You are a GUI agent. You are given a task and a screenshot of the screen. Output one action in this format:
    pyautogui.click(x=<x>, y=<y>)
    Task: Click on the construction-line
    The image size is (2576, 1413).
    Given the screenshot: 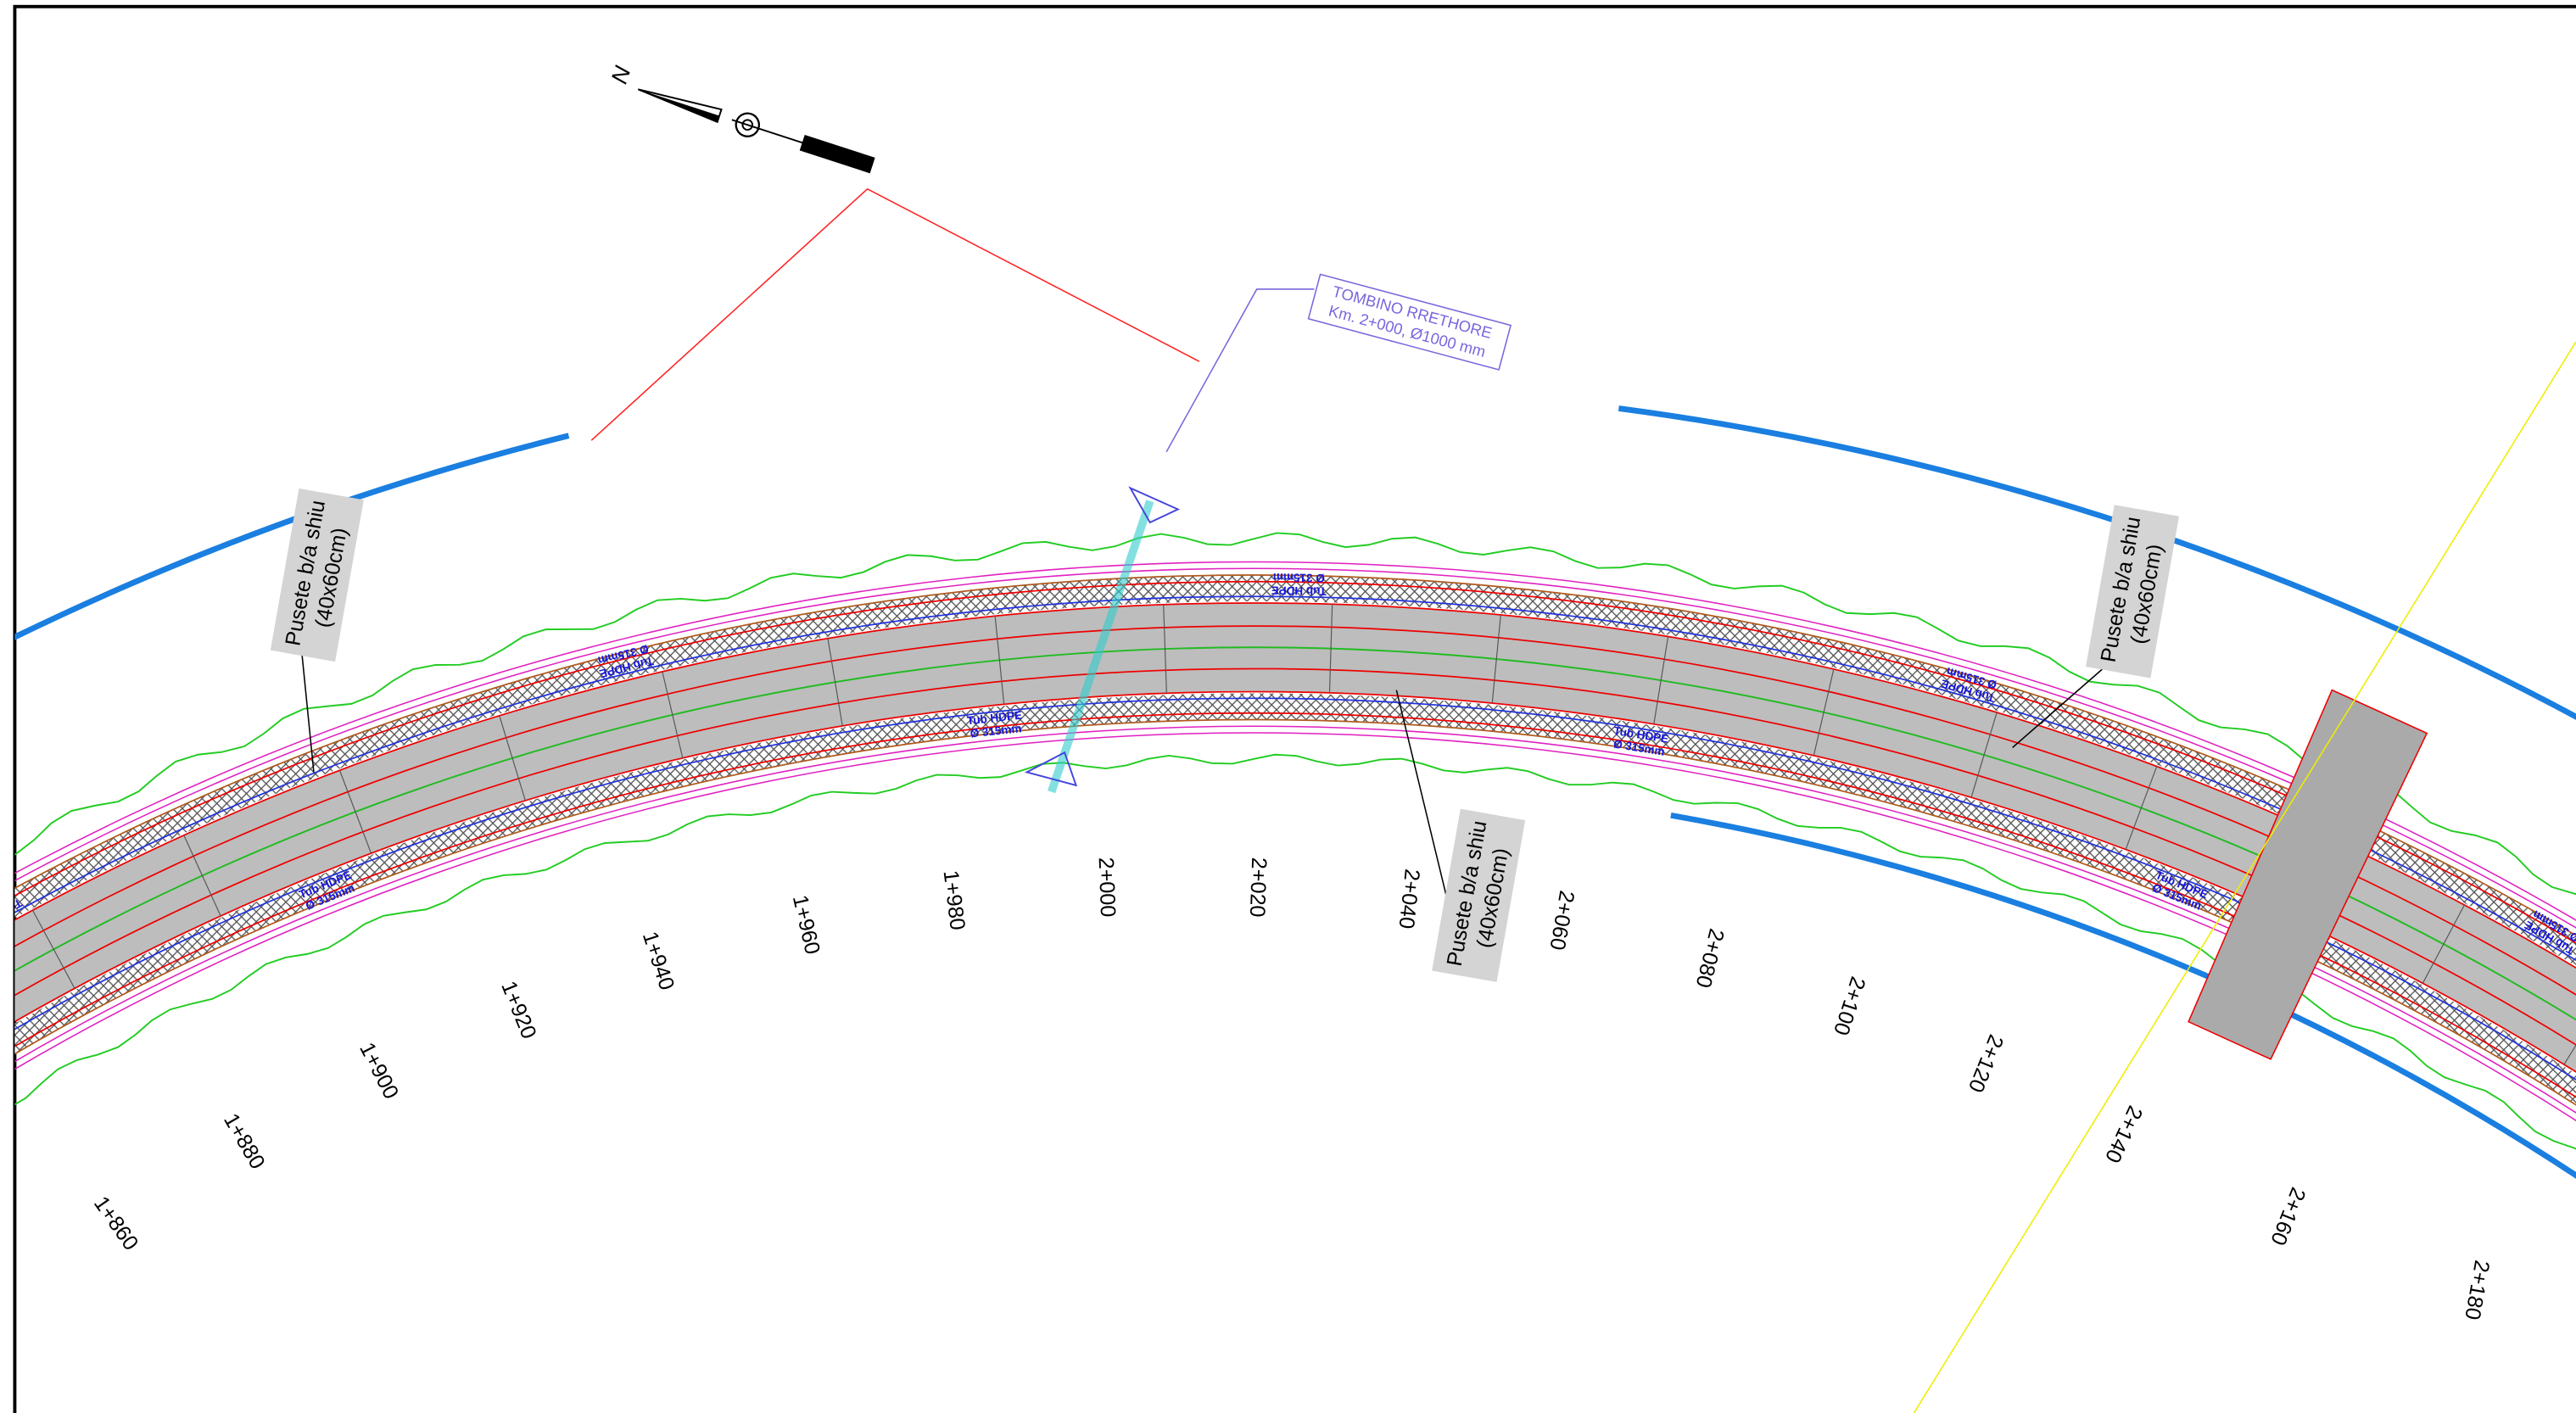 What is the action you would take?
    pyautogui.click(x=895, y=314)
    